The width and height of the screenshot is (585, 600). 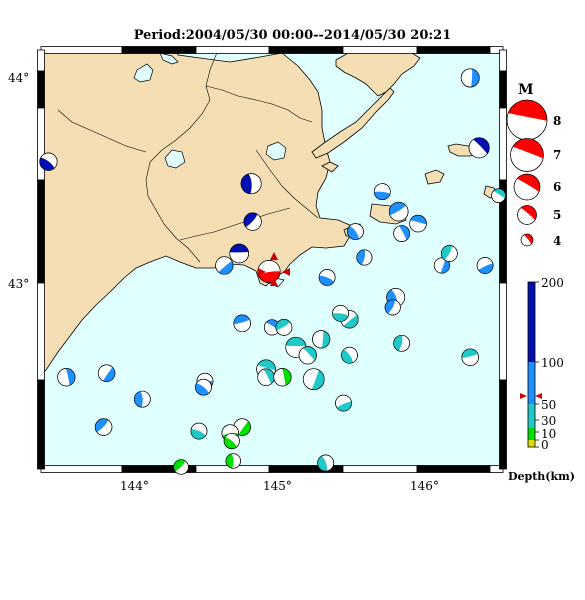 I want to click on depth-tick-100: 100, so click(x=552, y=363).